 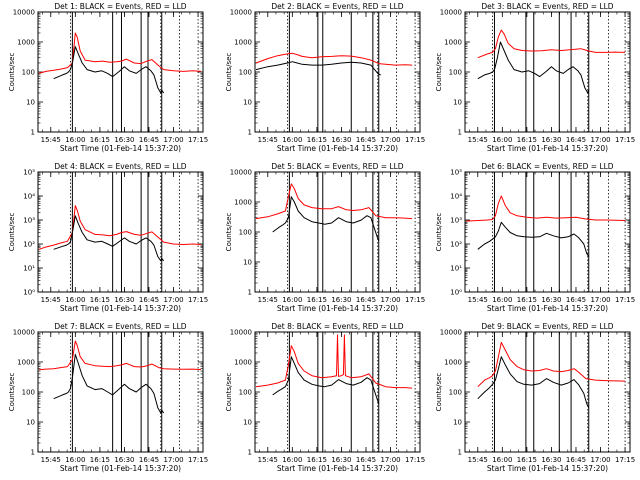 What do you see at coordinates (120, 6) in the screenshot?
I see `panel-title: Det 1: BLACK = Events, RED = LLD` at bounding box center [120, 6].